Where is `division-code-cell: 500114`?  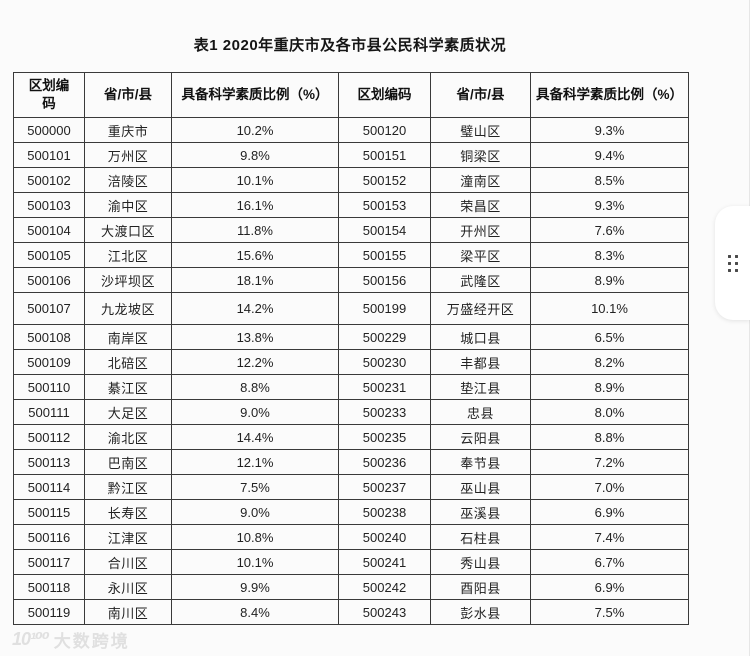 division-code-cell: 500114 is located at coordinates (49, 487).